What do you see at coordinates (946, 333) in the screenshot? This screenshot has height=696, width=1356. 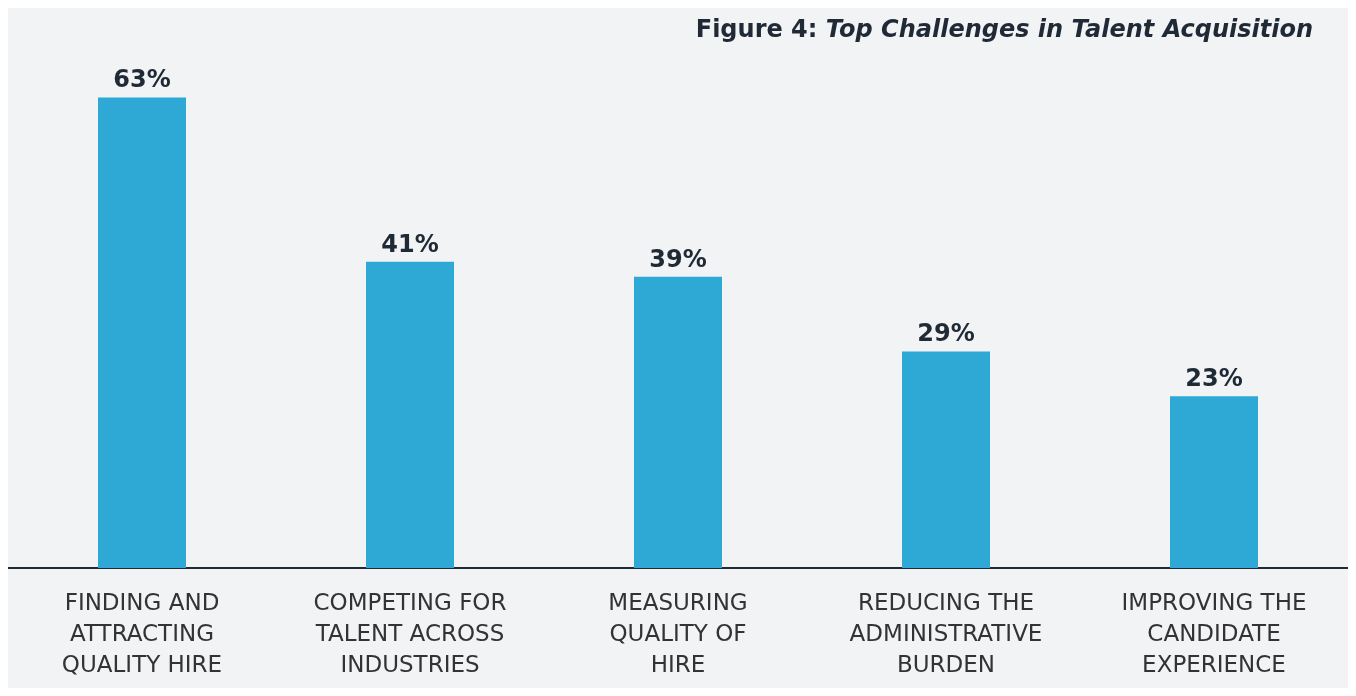 I see `data-label: 29%` at bounding box center [946, 333].